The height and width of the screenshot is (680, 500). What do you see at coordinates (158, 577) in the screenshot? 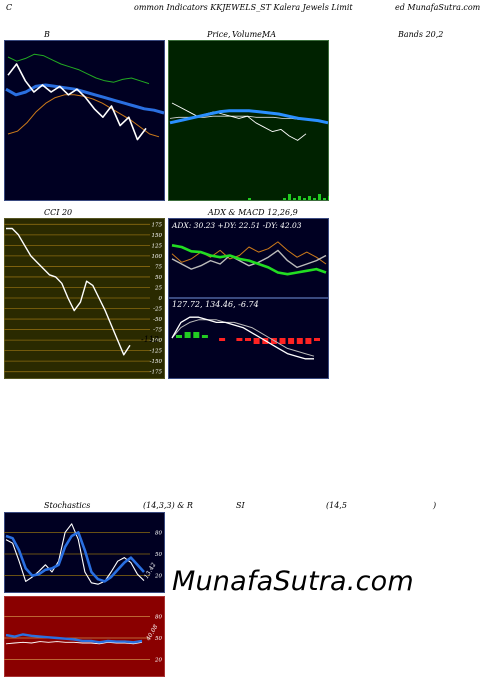
I see `stoch-tick-label: 20` at bounding box center [158, 577].